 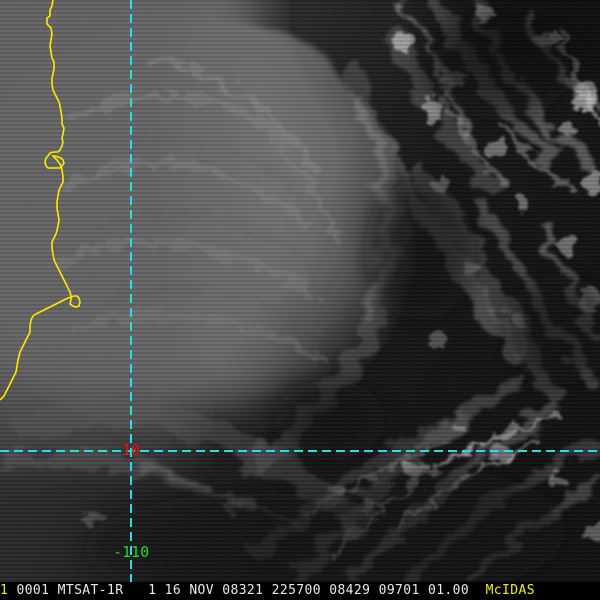 What do you see at coordinates (173, 590) in the screenshot?
I see `status-day: 16` at bounding box center [173, 590].